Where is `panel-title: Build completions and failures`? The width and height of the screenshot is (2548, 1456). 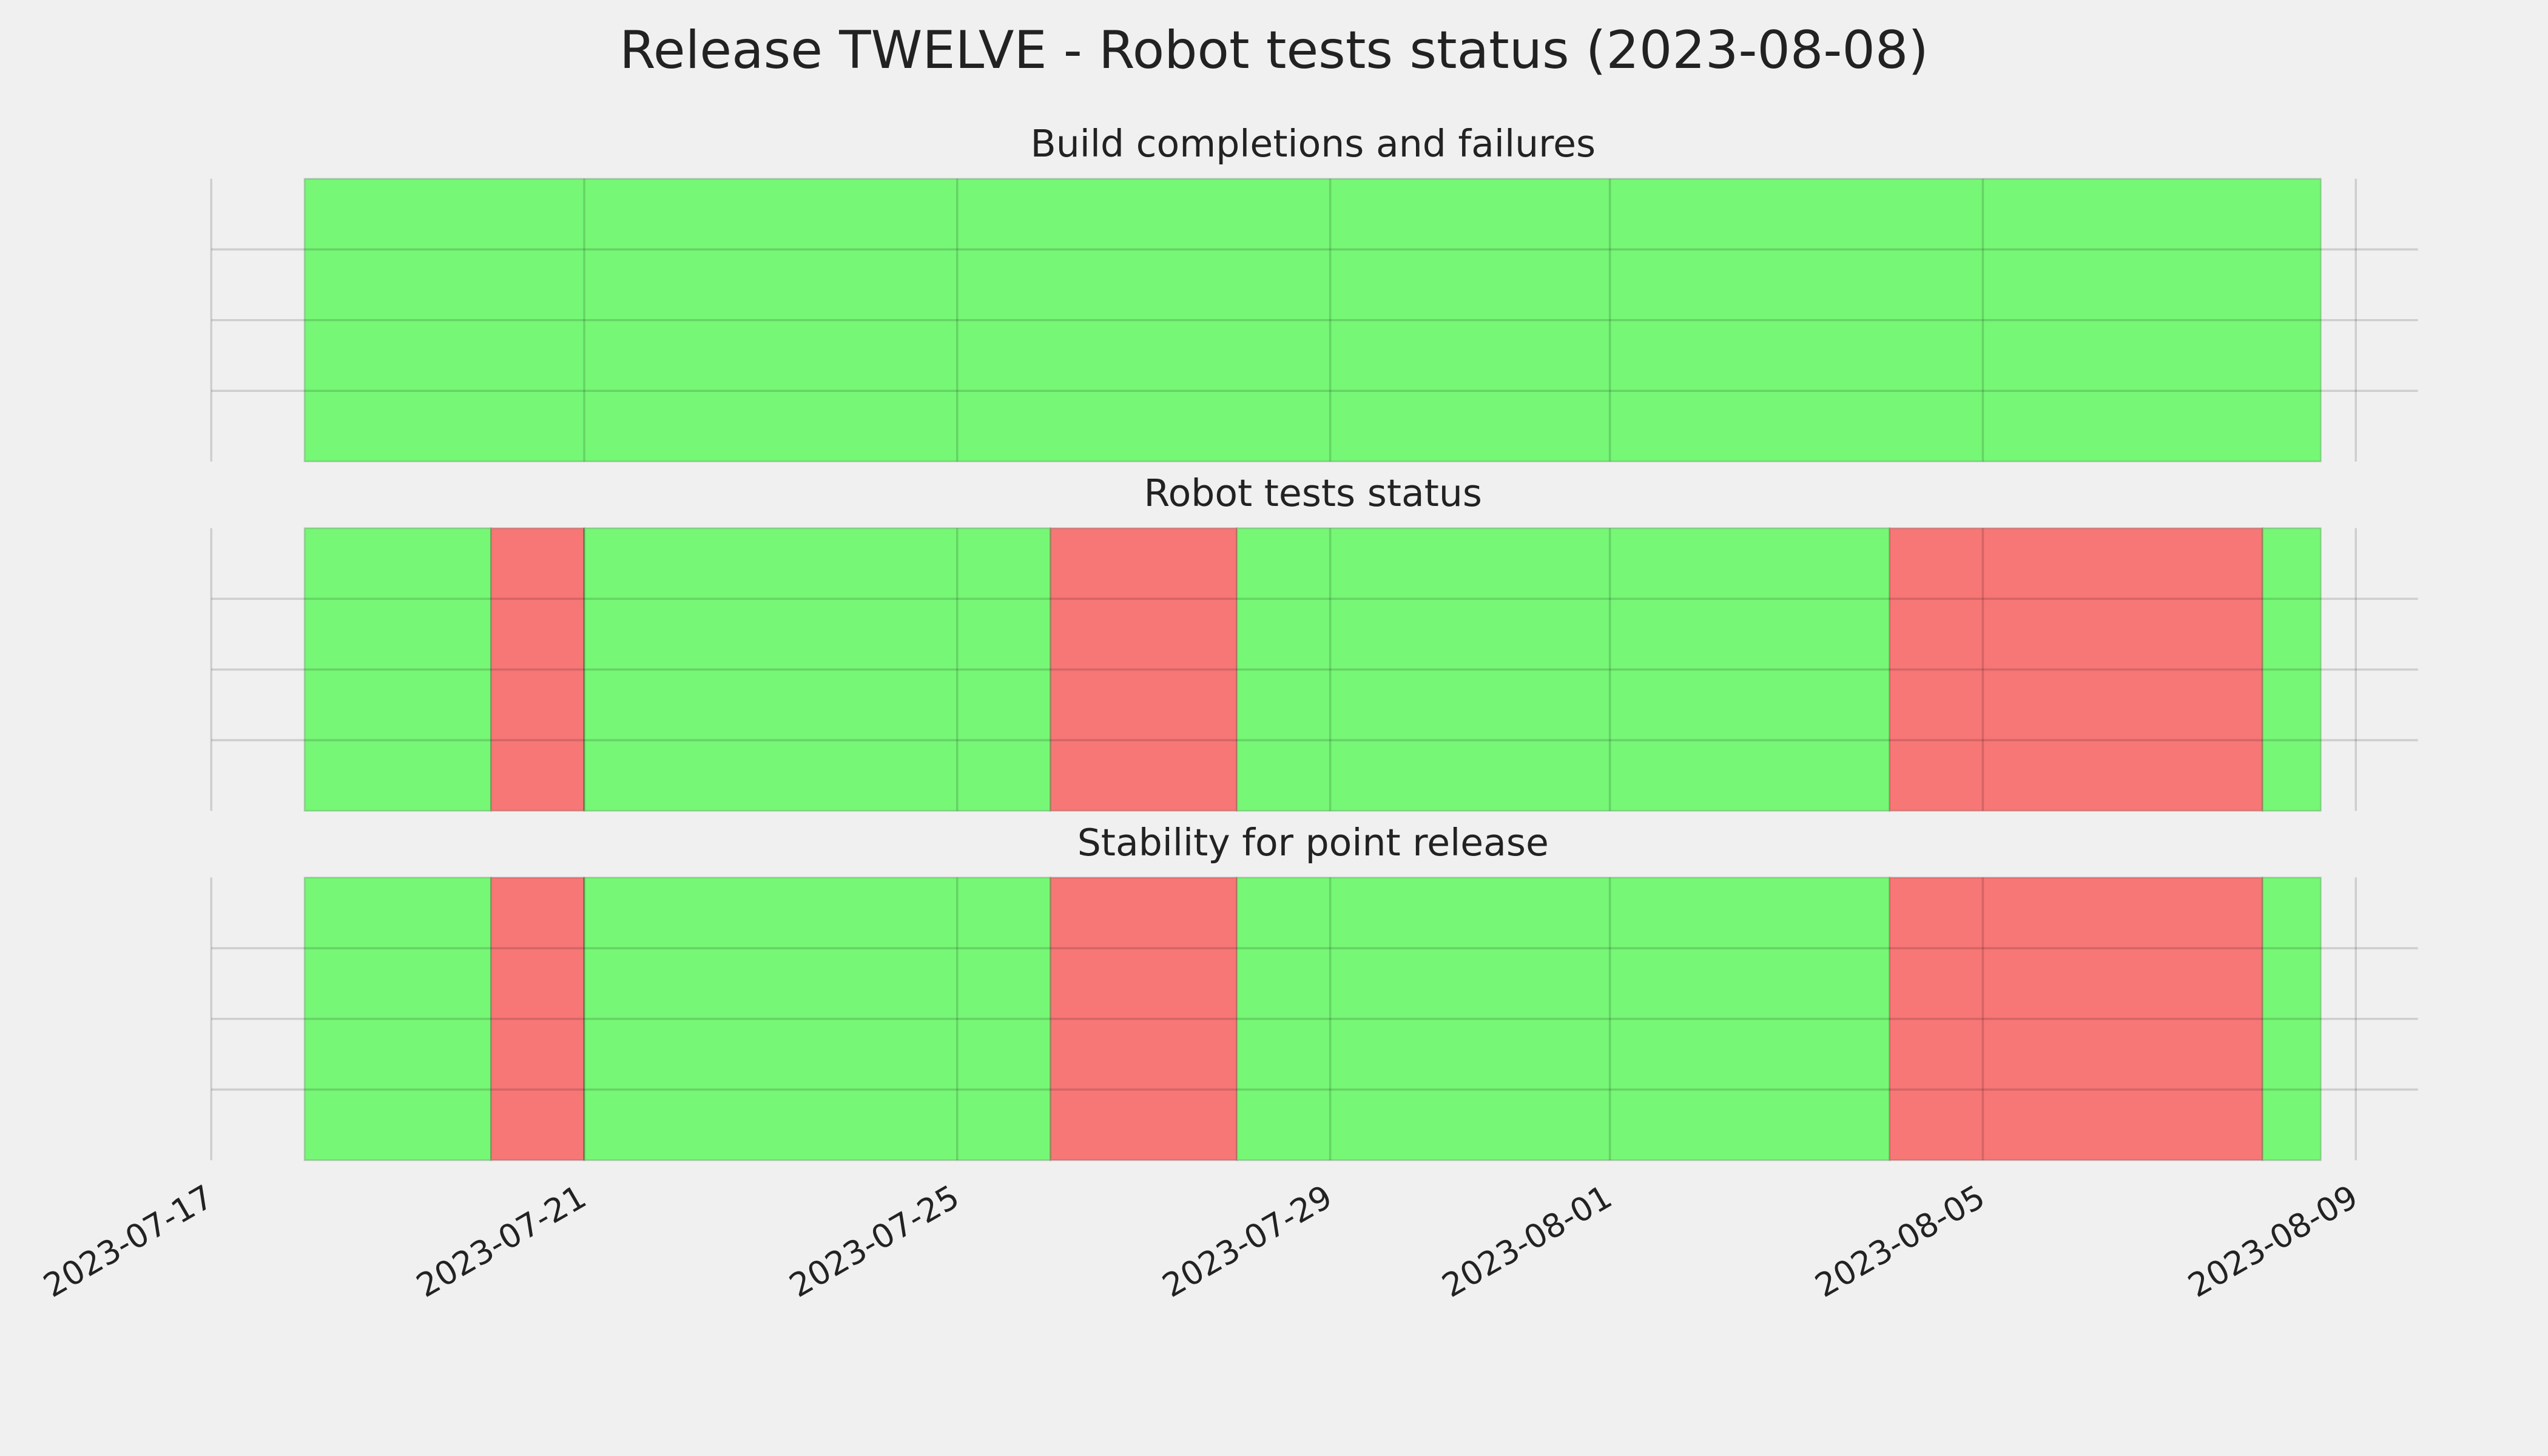
panel-title: Build completions and failures is located at coordinates (1313, 144).